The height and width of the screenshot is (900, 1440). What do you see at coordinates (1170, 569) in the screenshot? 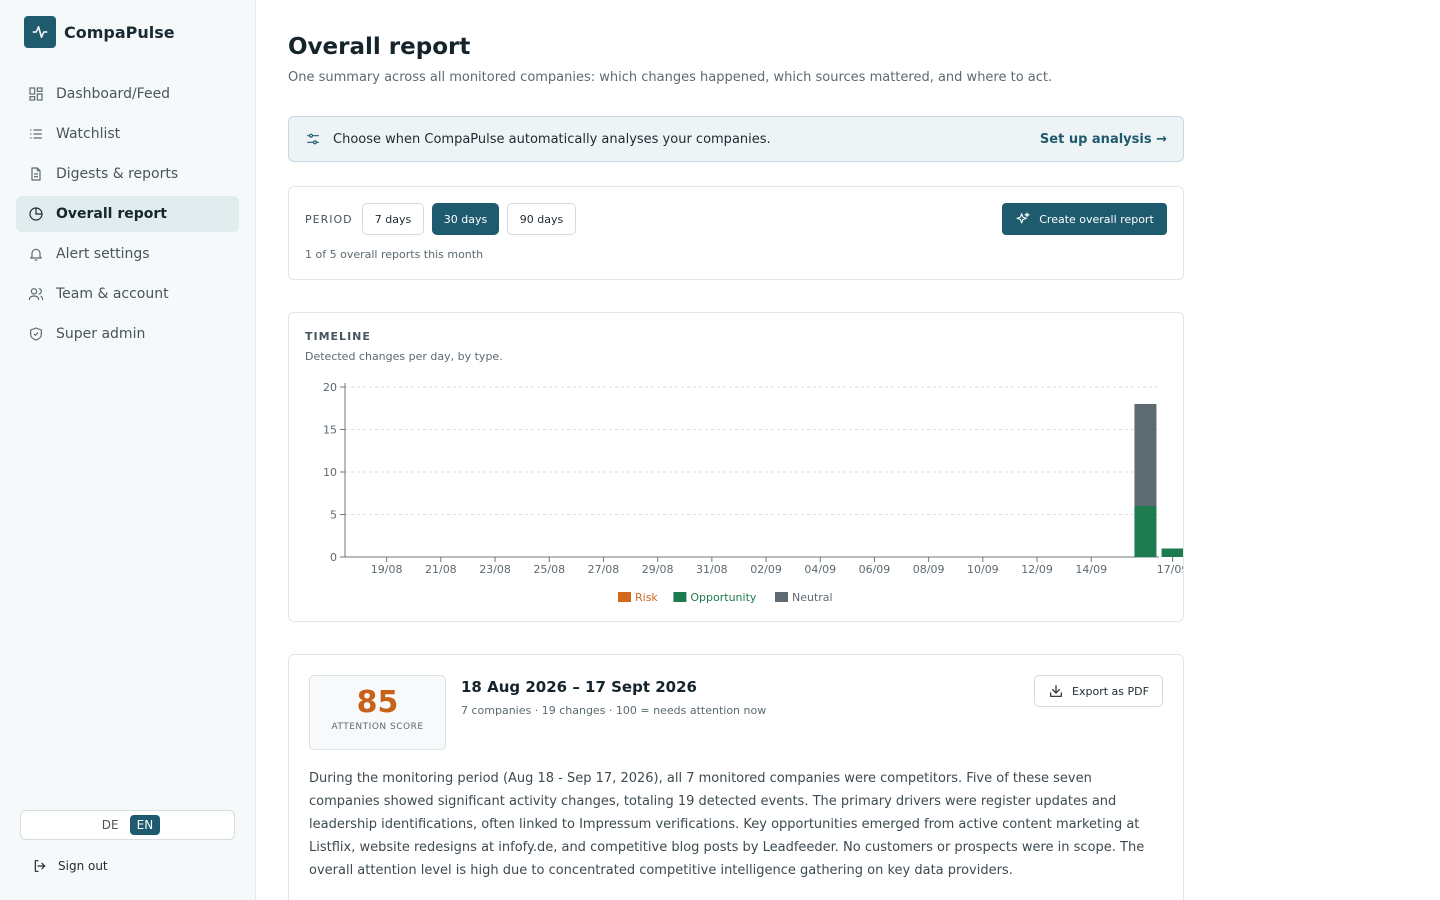
I see `x-tick-label: 17/09` at bounding box center [1170, 569].